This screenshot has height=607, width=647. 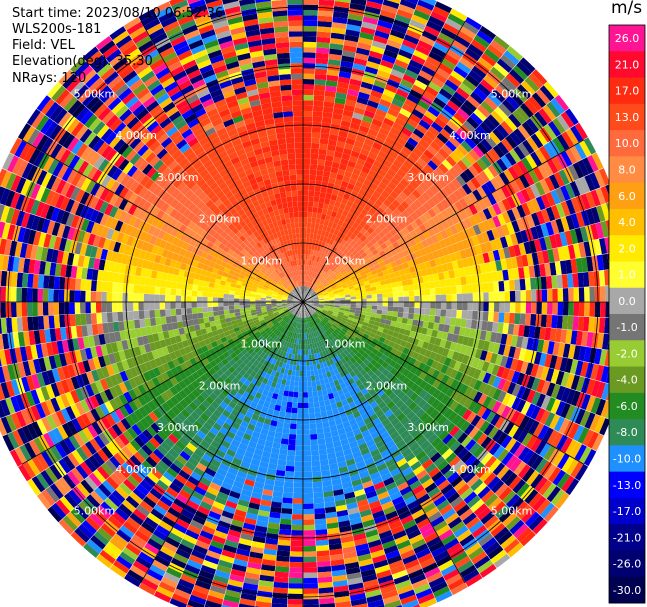 I want to click on ray-gate-1959, so click(x=501, y=317).